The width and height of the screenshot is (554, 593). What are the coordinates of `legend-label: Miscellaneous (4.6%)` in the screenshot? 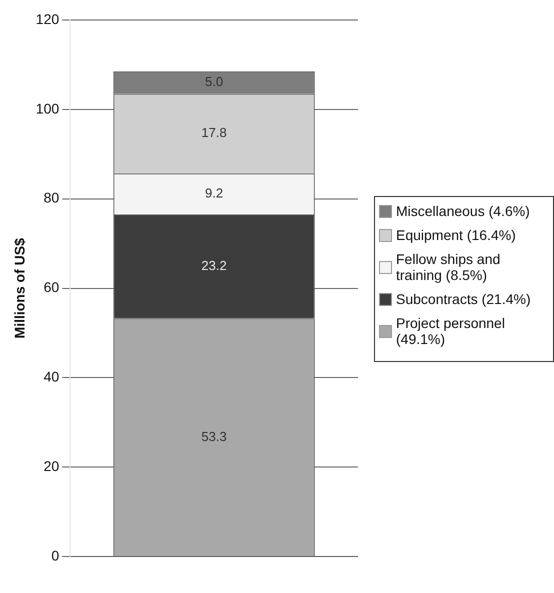 It's located at (463, 211).